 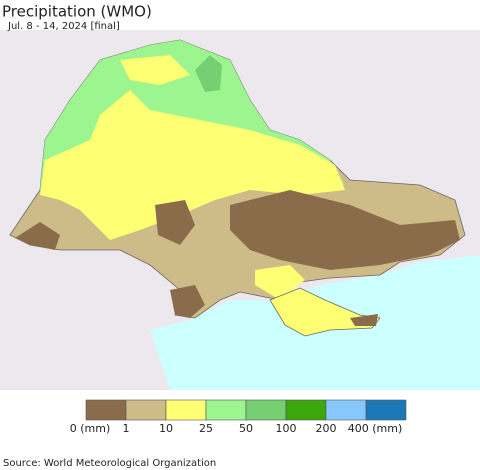 What do you see at coordinates (126, 428) in the screenshot?
I see `legend-label: 1` at bounding box center [126, 428].